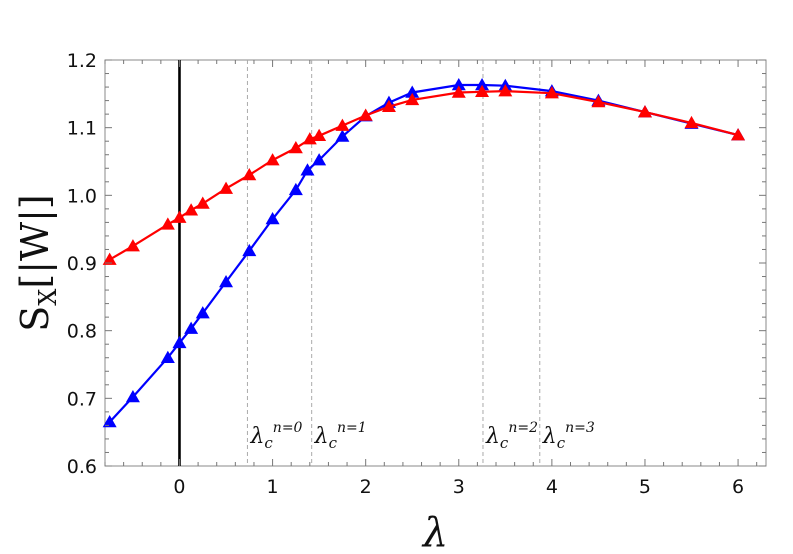 The width and height of the screenshot is (793, 554). Describe the element at coordinates (275, 436) in the screenshot. I see `critical-label-0: λcn=0` at that location.